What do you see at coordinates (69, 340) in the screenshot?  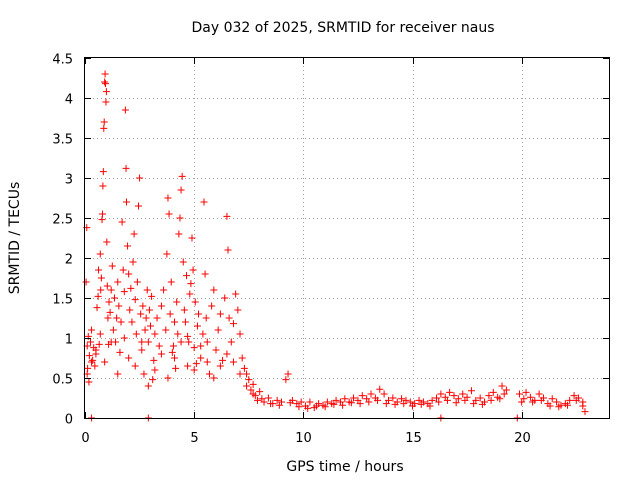 I see `y-tick-label: 1` at bounding box center [69, 340].